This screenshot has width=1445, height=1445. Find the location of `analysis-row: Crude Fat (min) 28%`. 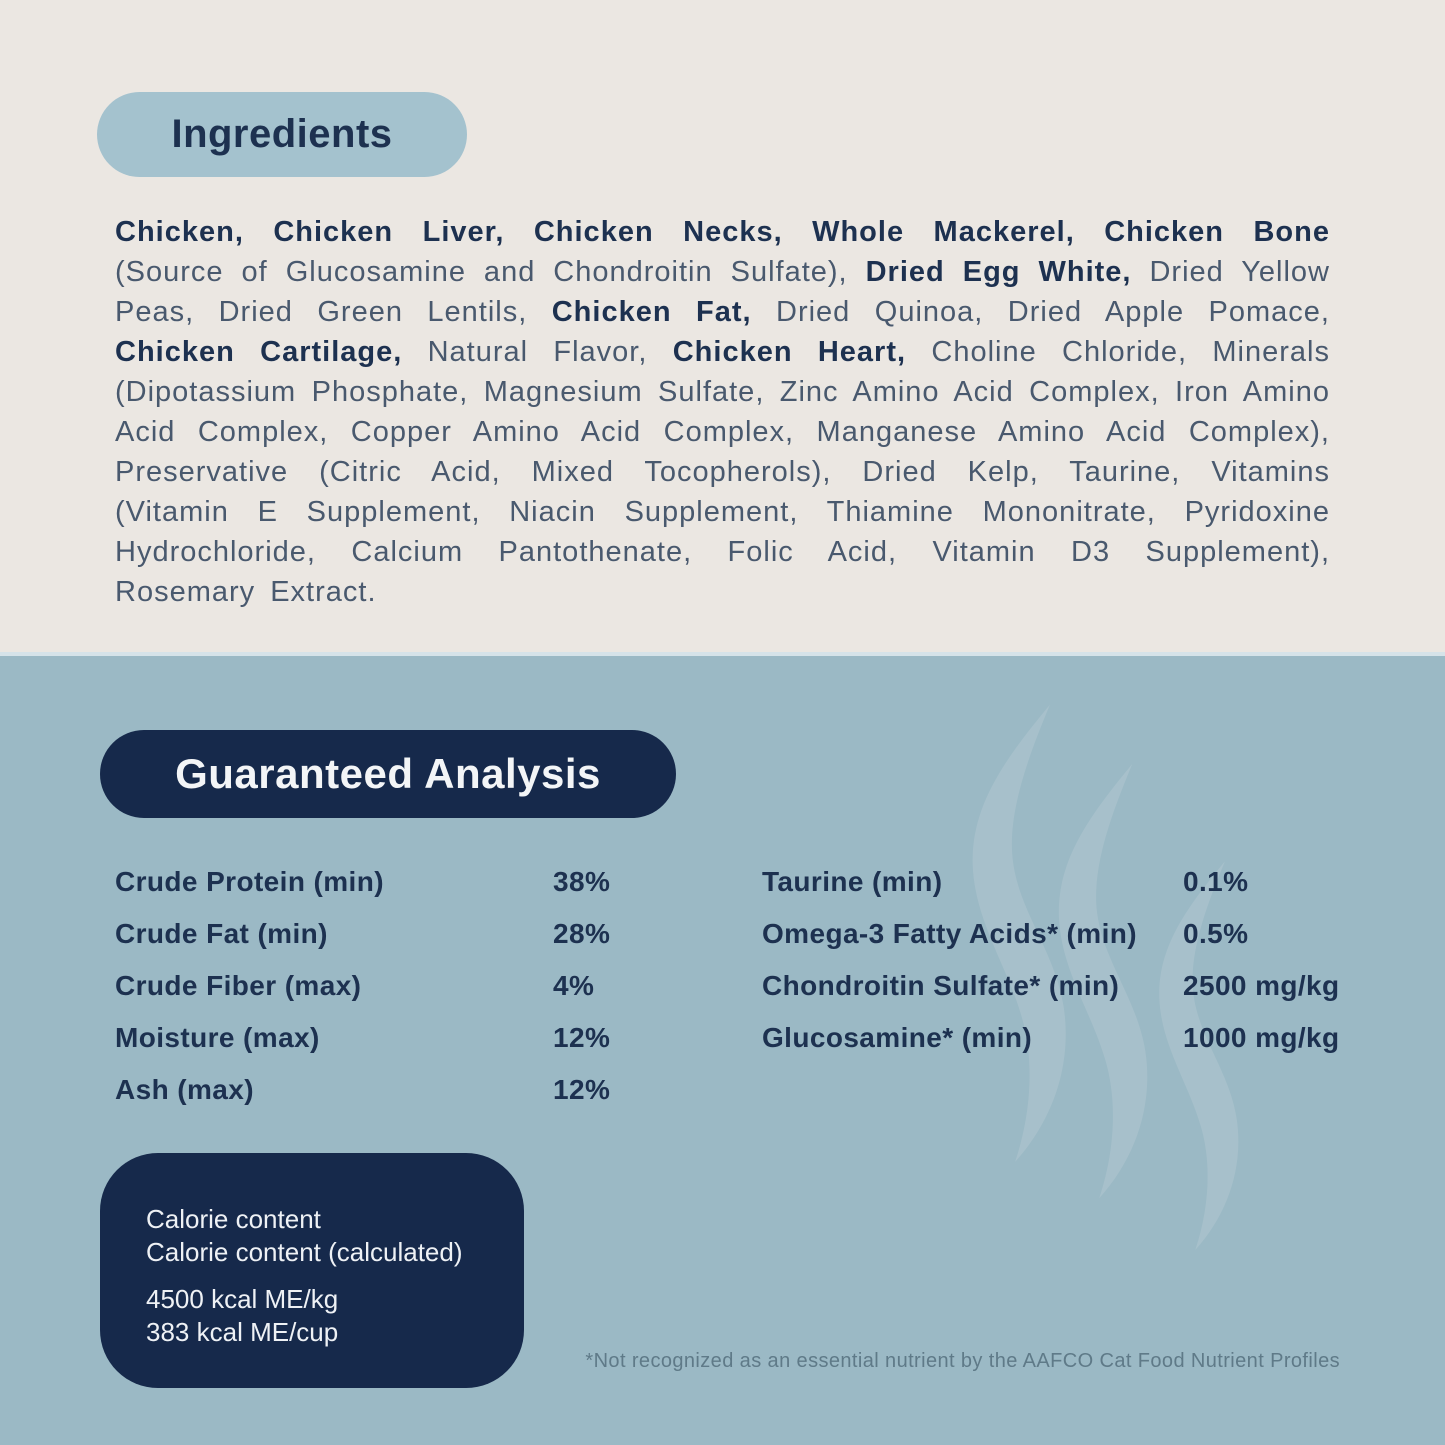

analysis-row: Crude Fat (min) 28% is located at coordinates (385, 934).